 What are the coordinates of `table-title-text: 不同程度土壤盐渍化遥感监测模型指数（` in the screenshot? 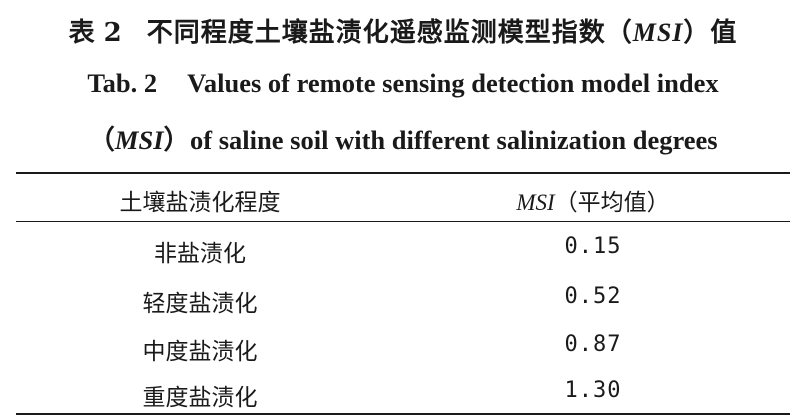 It's located at (389, 33).